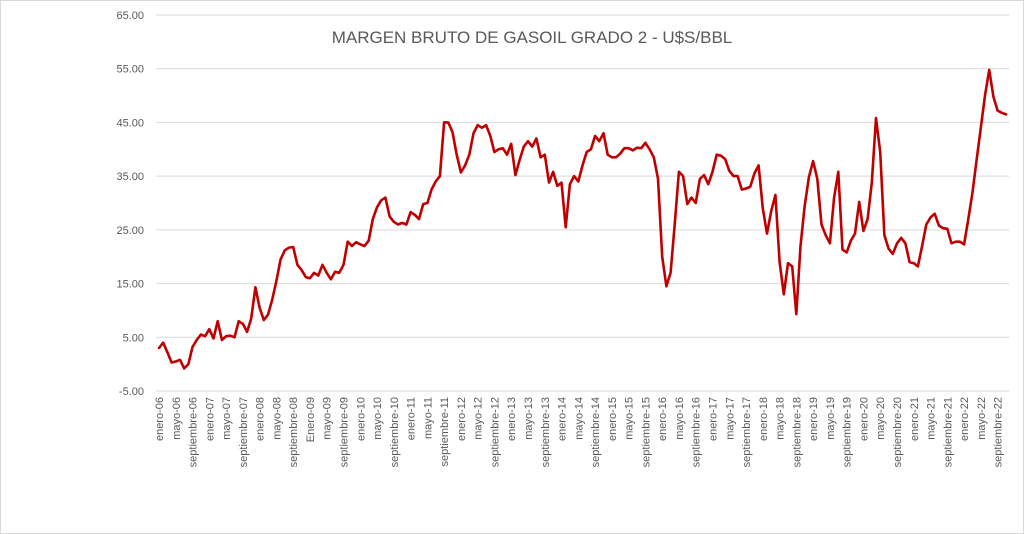 The image size is (1024, 534). I want to click on x-tick-label: septiembre-08, so click(294, 432).